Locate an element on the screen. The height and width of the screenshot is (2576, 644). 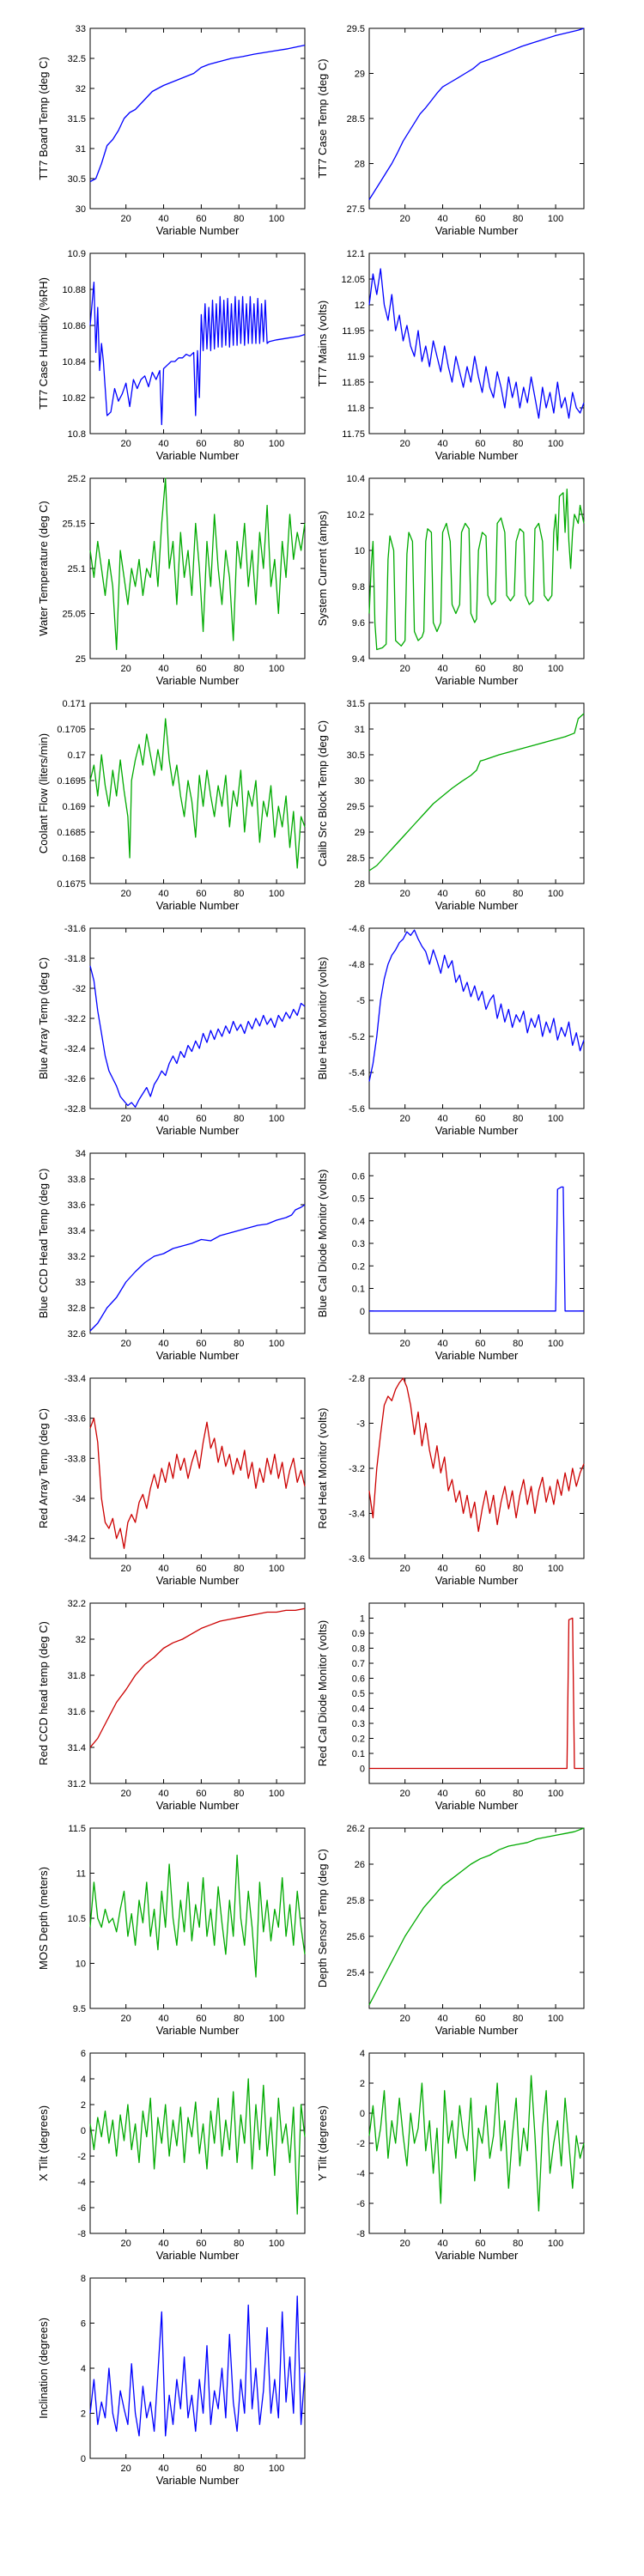
y-tick-label: 9.5 is located at coordinates (79, 2009).